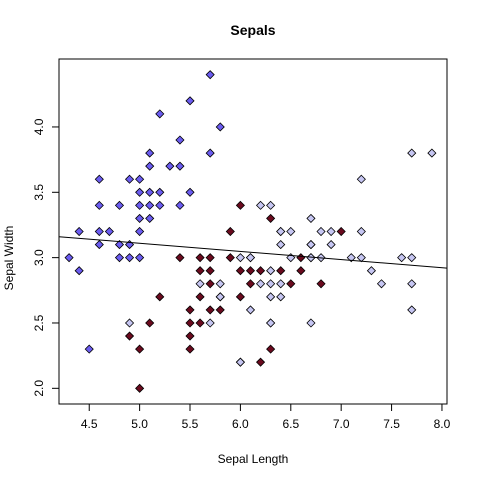 This screenshot has width=480, height=480. I want to click on y-axis: 2.0 2.5 3.0 3.5 4.0, so click(46, 257).